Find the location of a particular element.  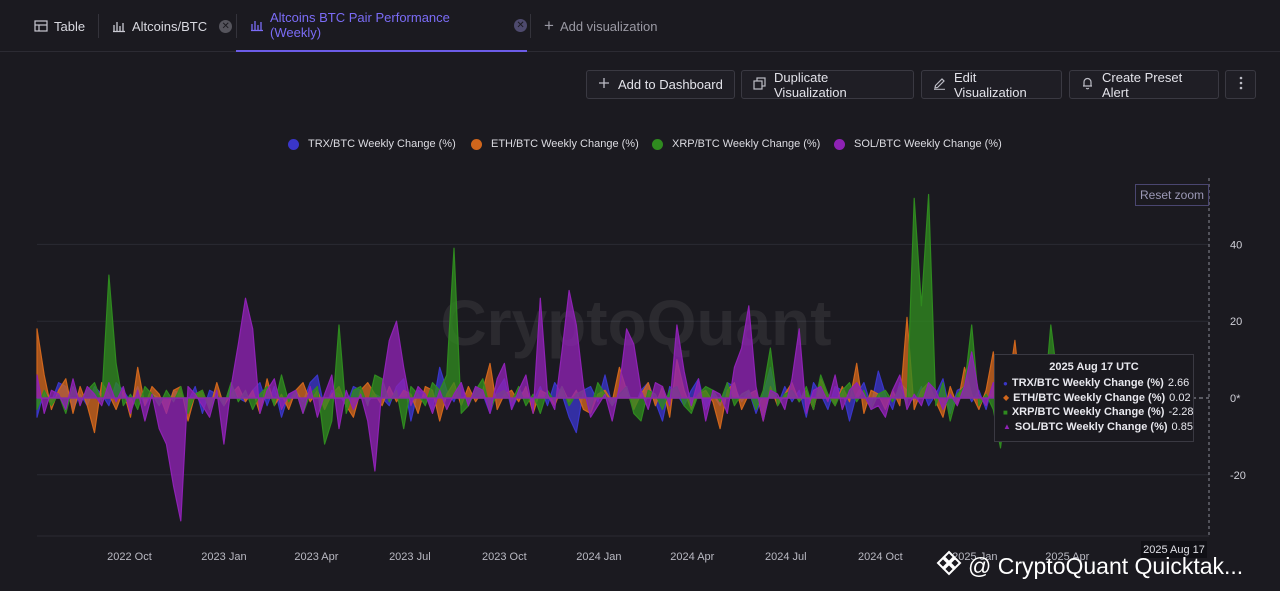

tooltip-row-xrp: ■ XRP/BTC Weekly Change (%) -2.28 is located at coordinates (1098, 412).